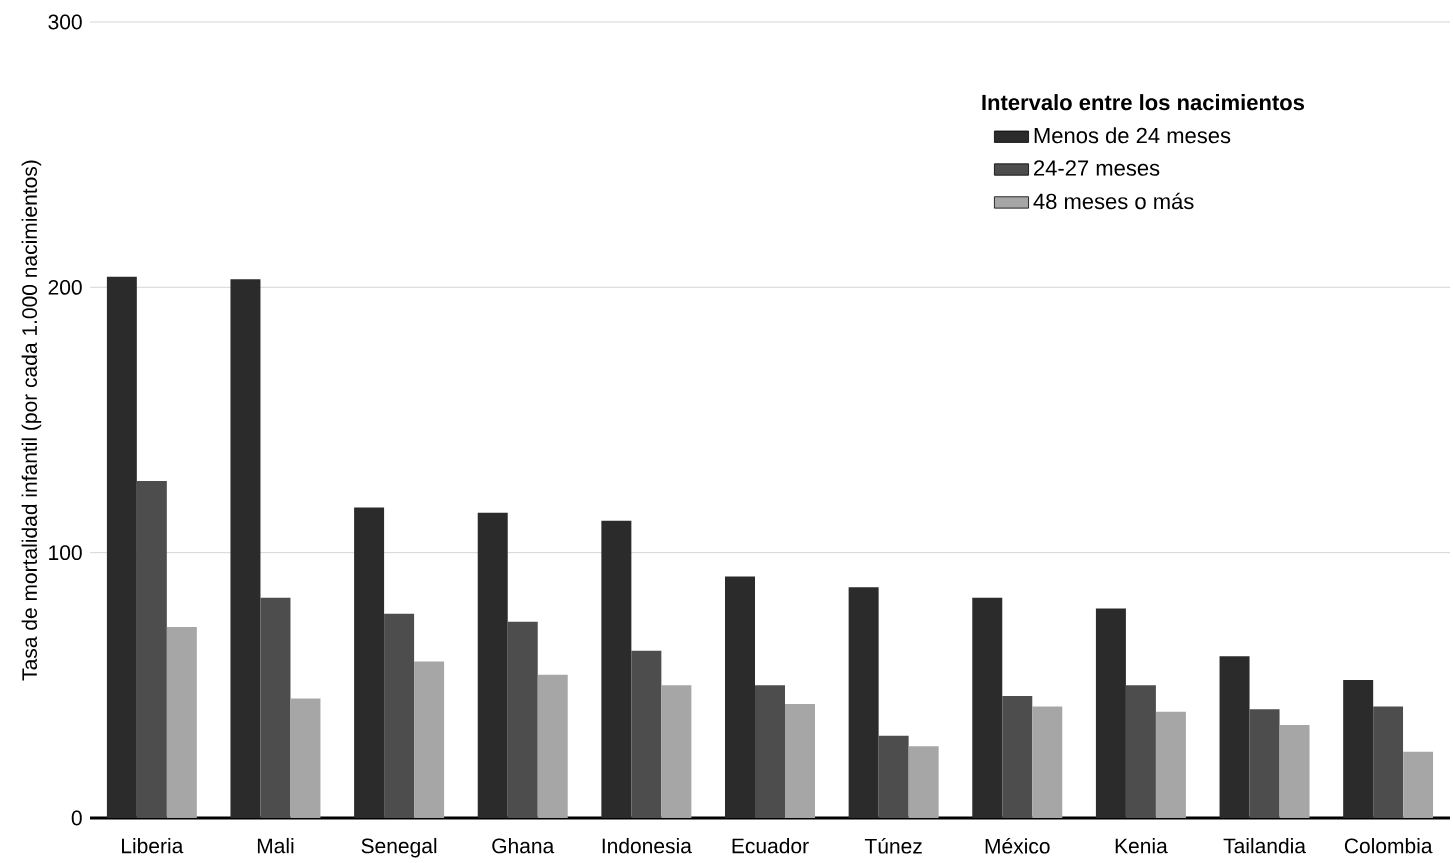 Image resolution: width=1453 pixels, height=863 pixels. I want to click on legend-title: Intervalo entre los nacimientos, so click(1143, 102).